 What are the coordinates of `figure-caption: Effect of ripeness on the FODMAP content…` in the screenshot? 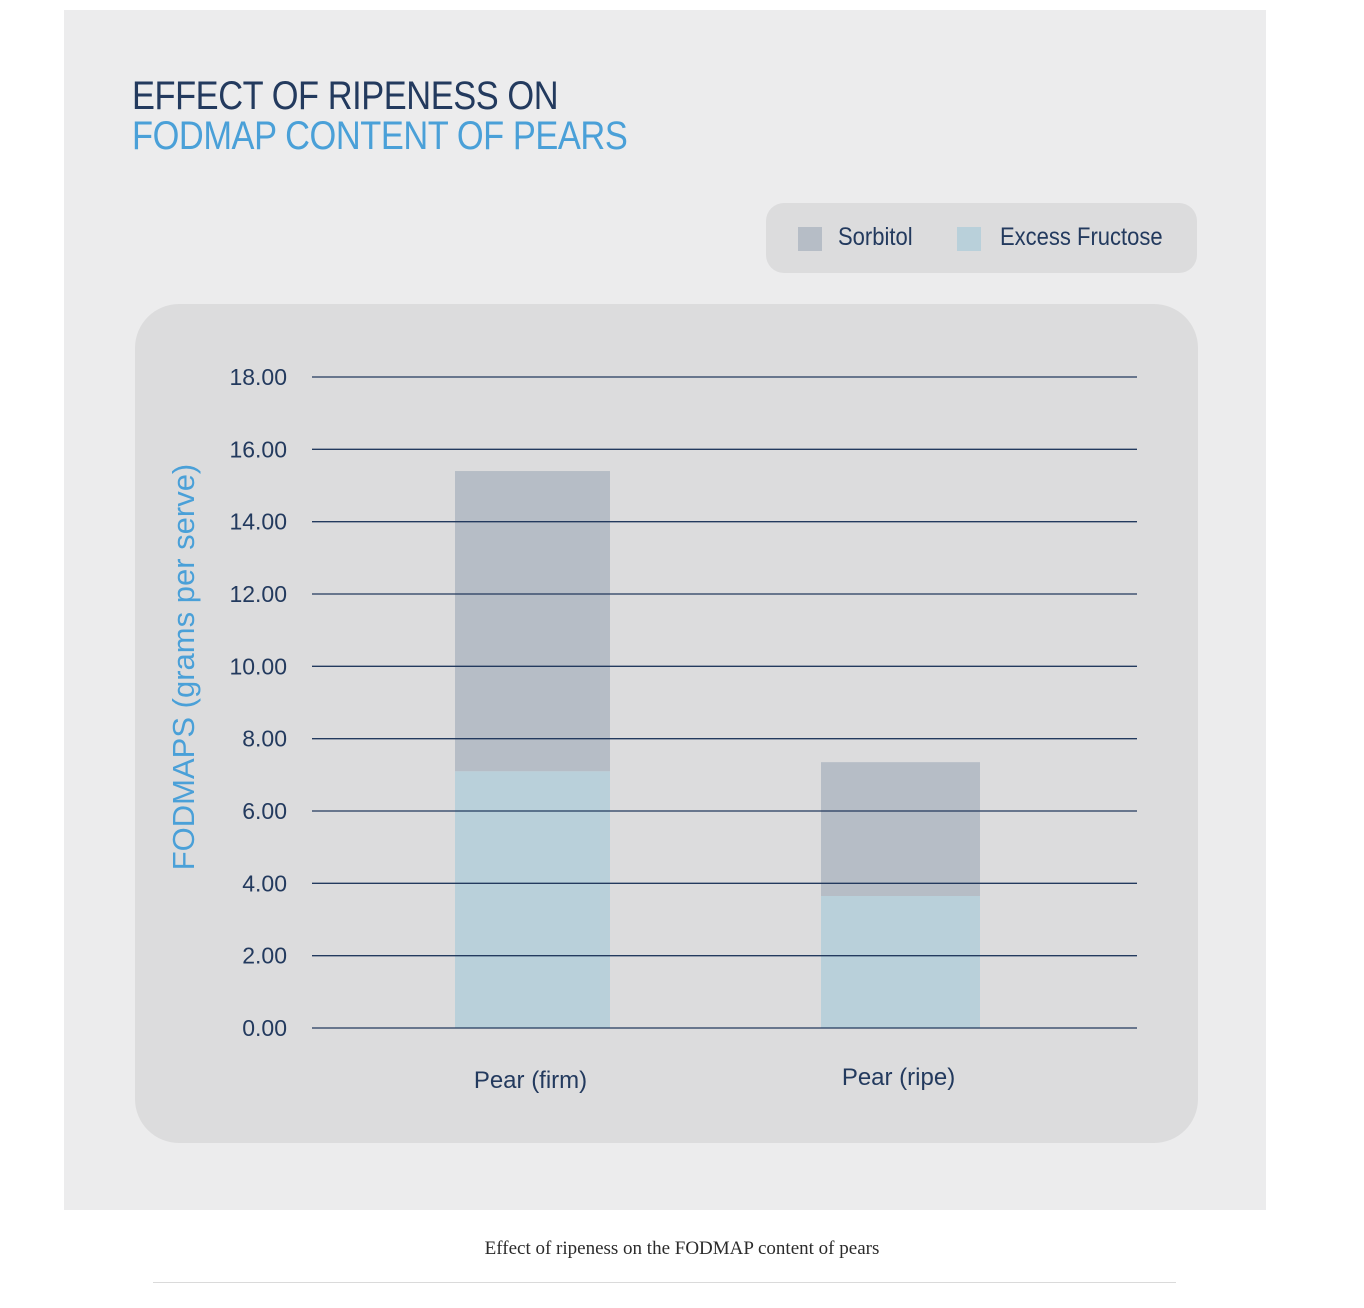 It's located at (682, 1248).